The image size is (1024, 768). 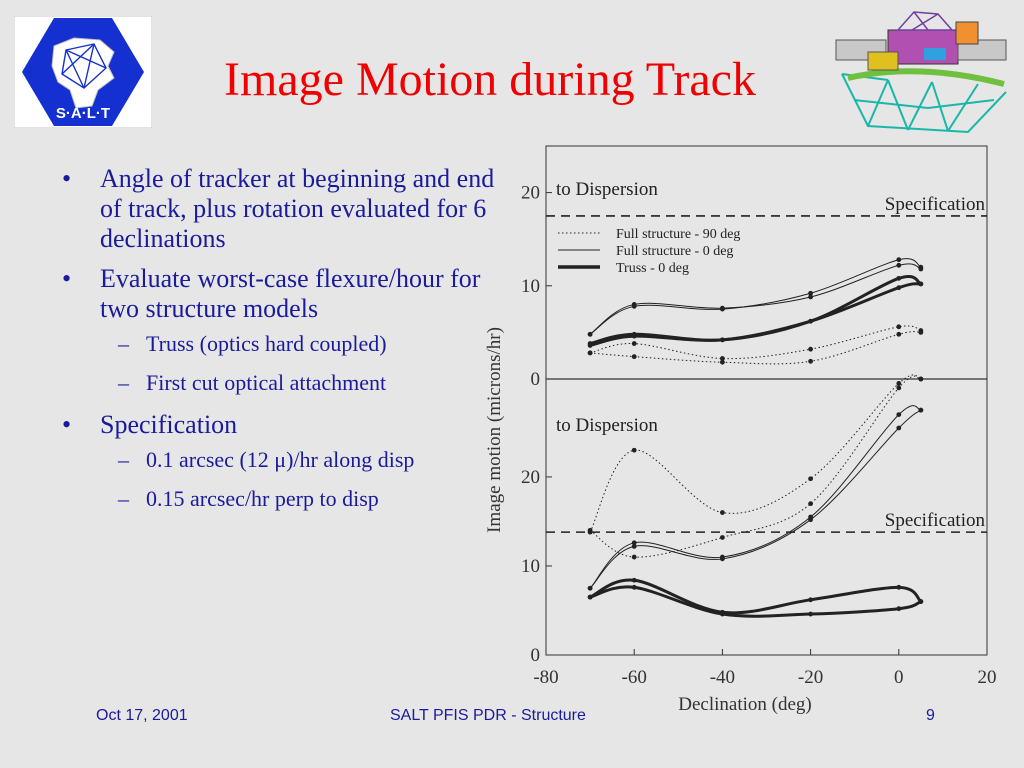 I want to click on sub-bullet-item: 0.1 arcsec (12 μ)/hr along disp, so click(x=301, y=460).